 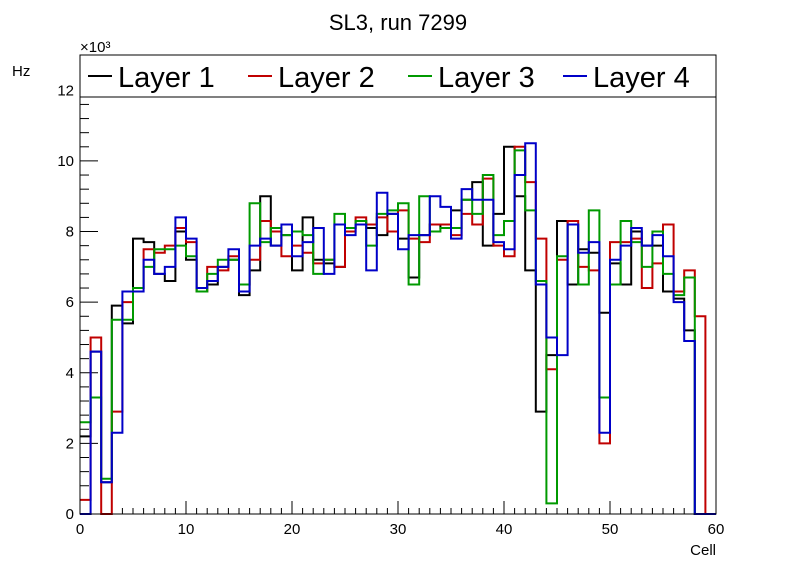 I want to click on legend-box, so click(x=398, y=76).